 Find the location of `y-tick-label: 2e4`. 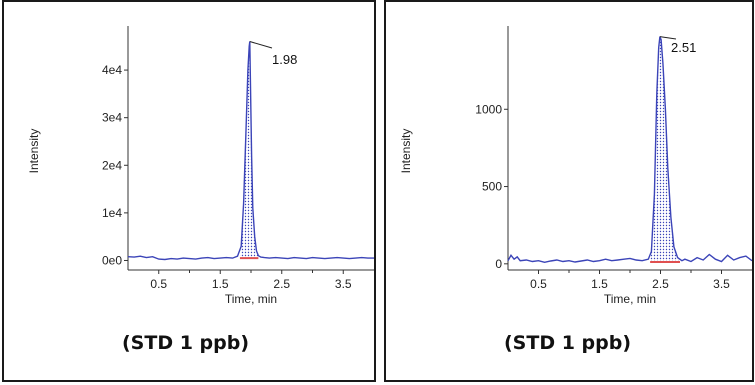

y-tick-label: 2e4 is located at coordinates (112, 165).